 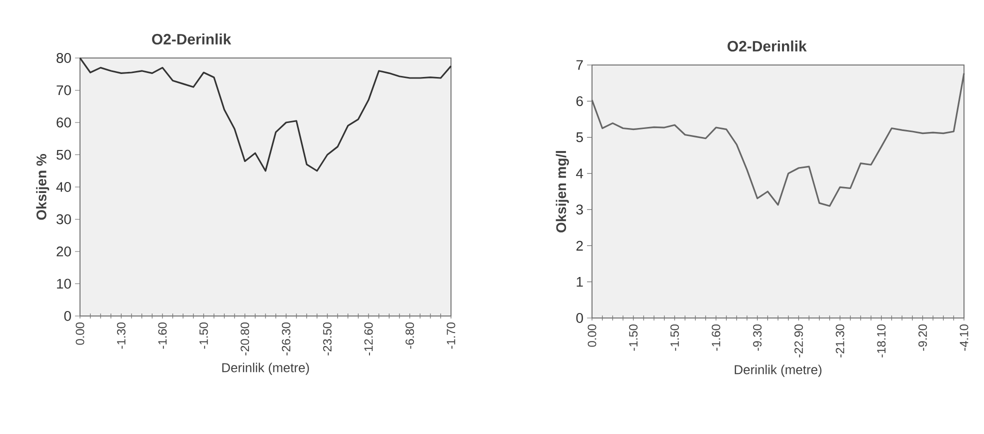 What do you see at coordinates (579, 65) in the screenshot?
I see `y-tick-label: 7` at bounding box center [579, 65].